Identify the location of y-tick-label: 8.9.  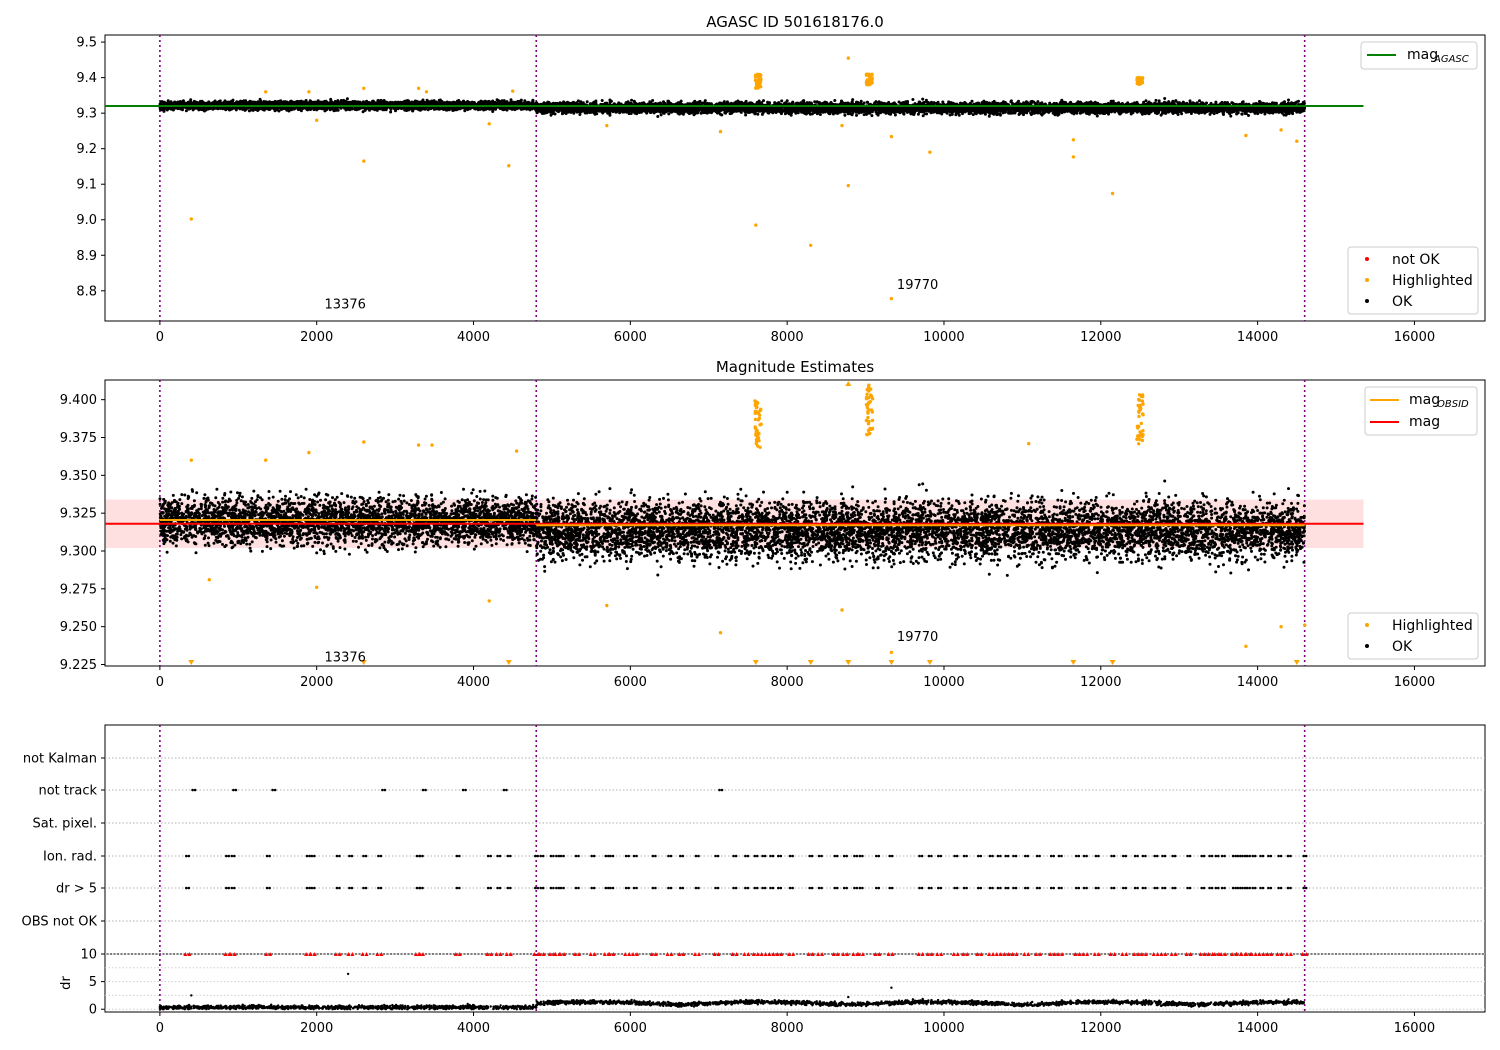
(86, 256).